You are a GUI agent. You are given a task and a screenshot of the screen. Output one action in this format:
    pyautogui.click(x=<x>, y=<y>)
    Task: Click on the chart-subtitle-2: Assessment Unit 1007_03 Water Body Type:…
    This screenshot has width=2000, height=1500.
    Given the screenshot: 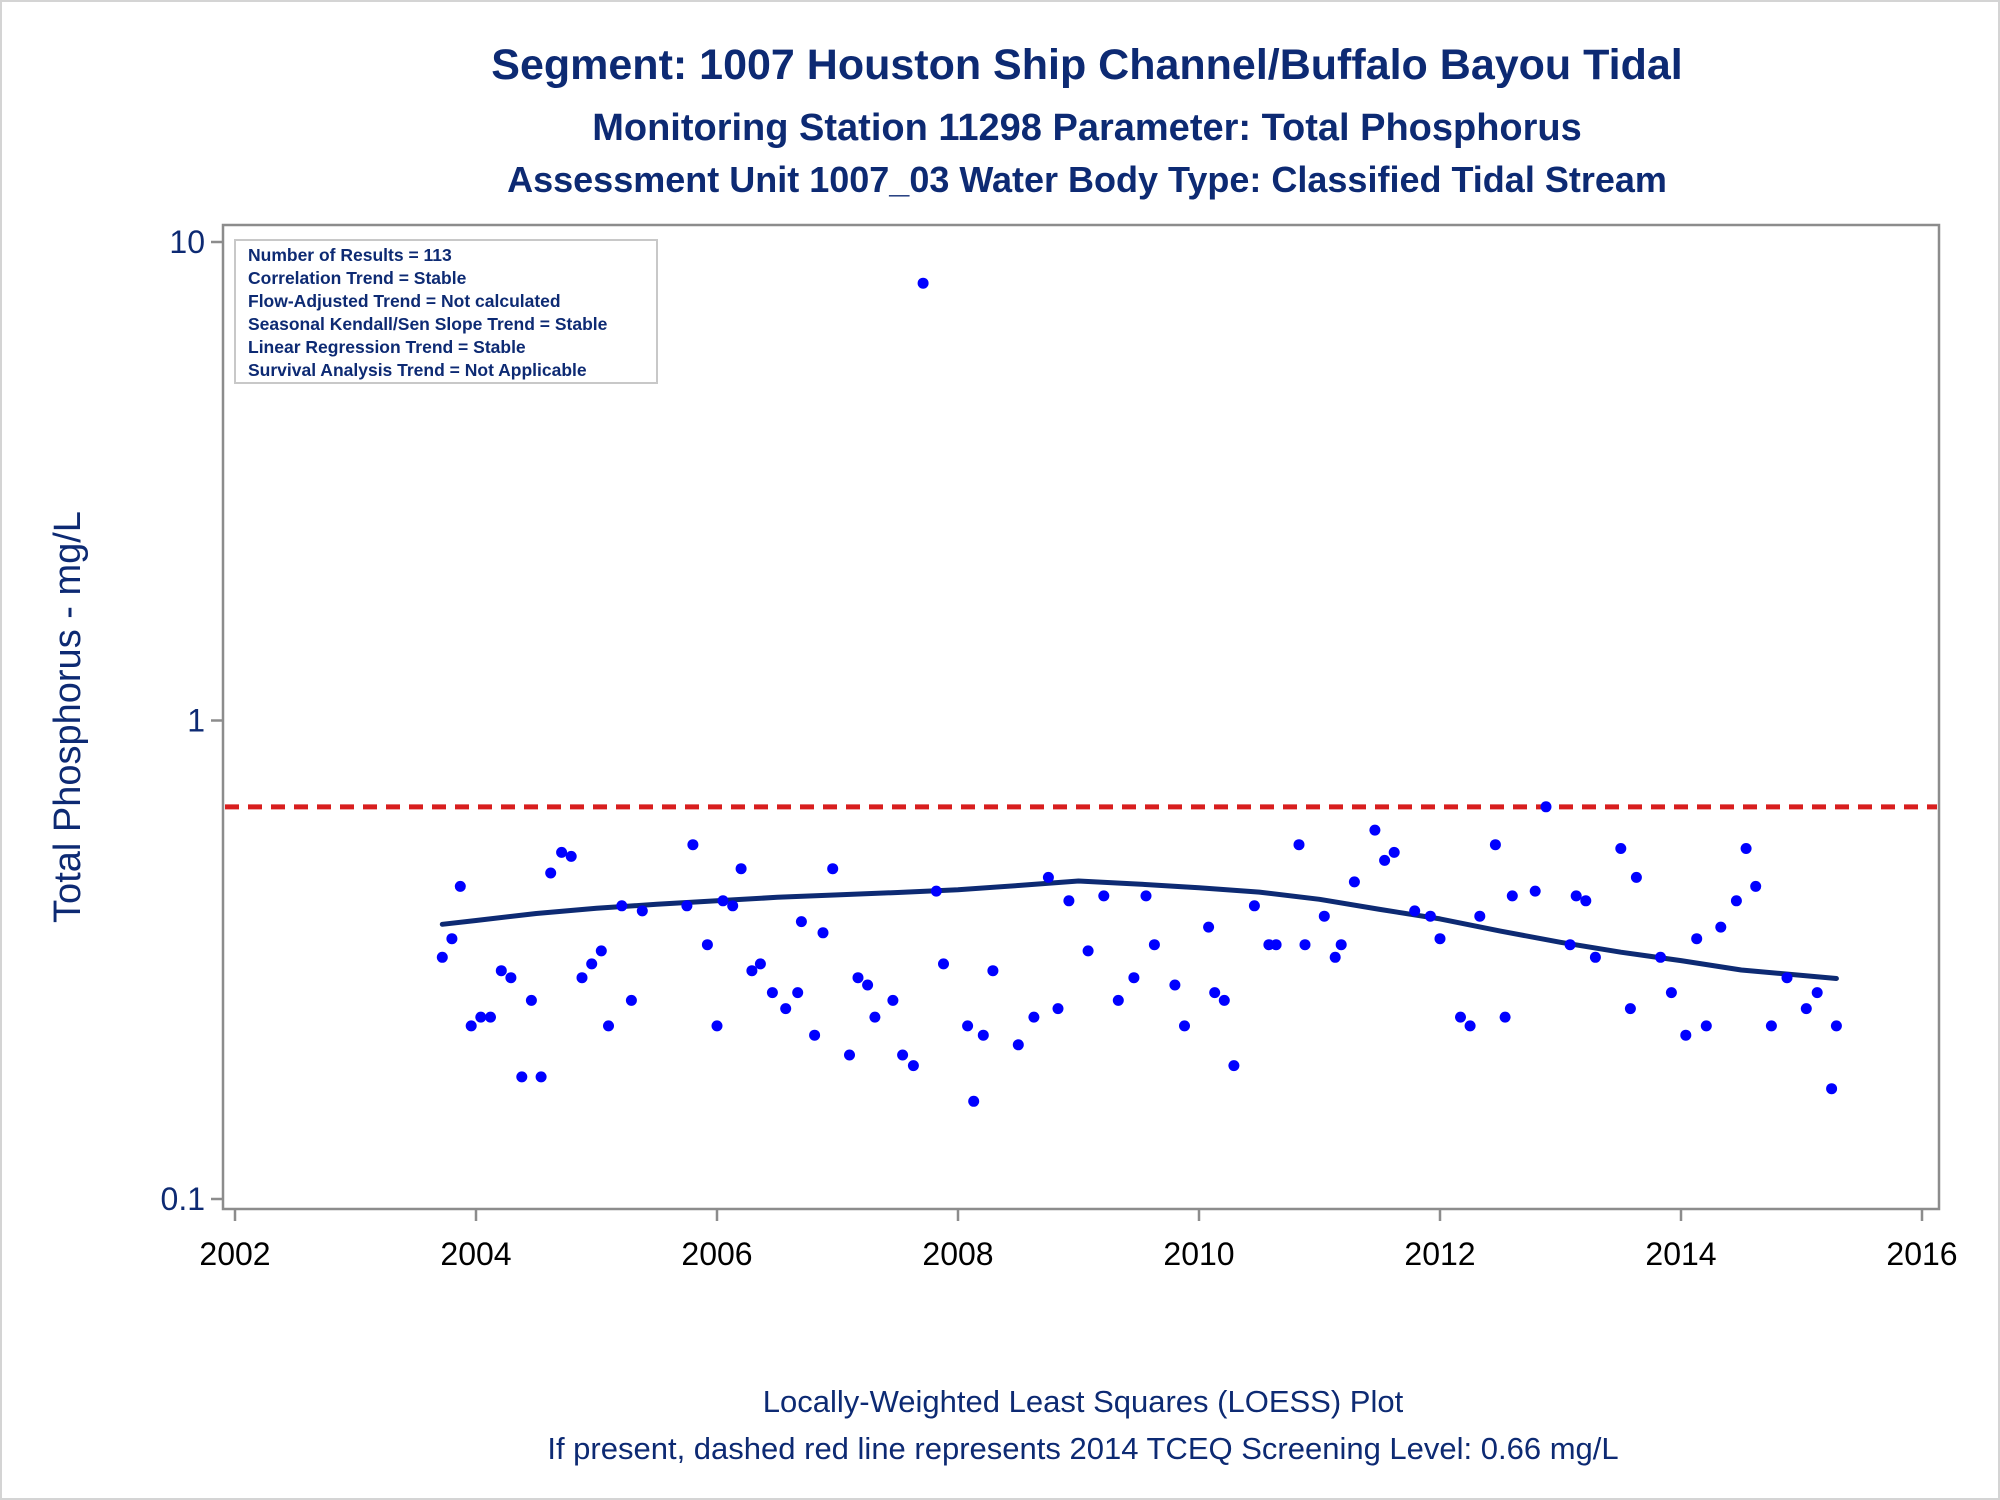 What is the action you would take?
    pyautogui.click(x=1087, y=179)
    